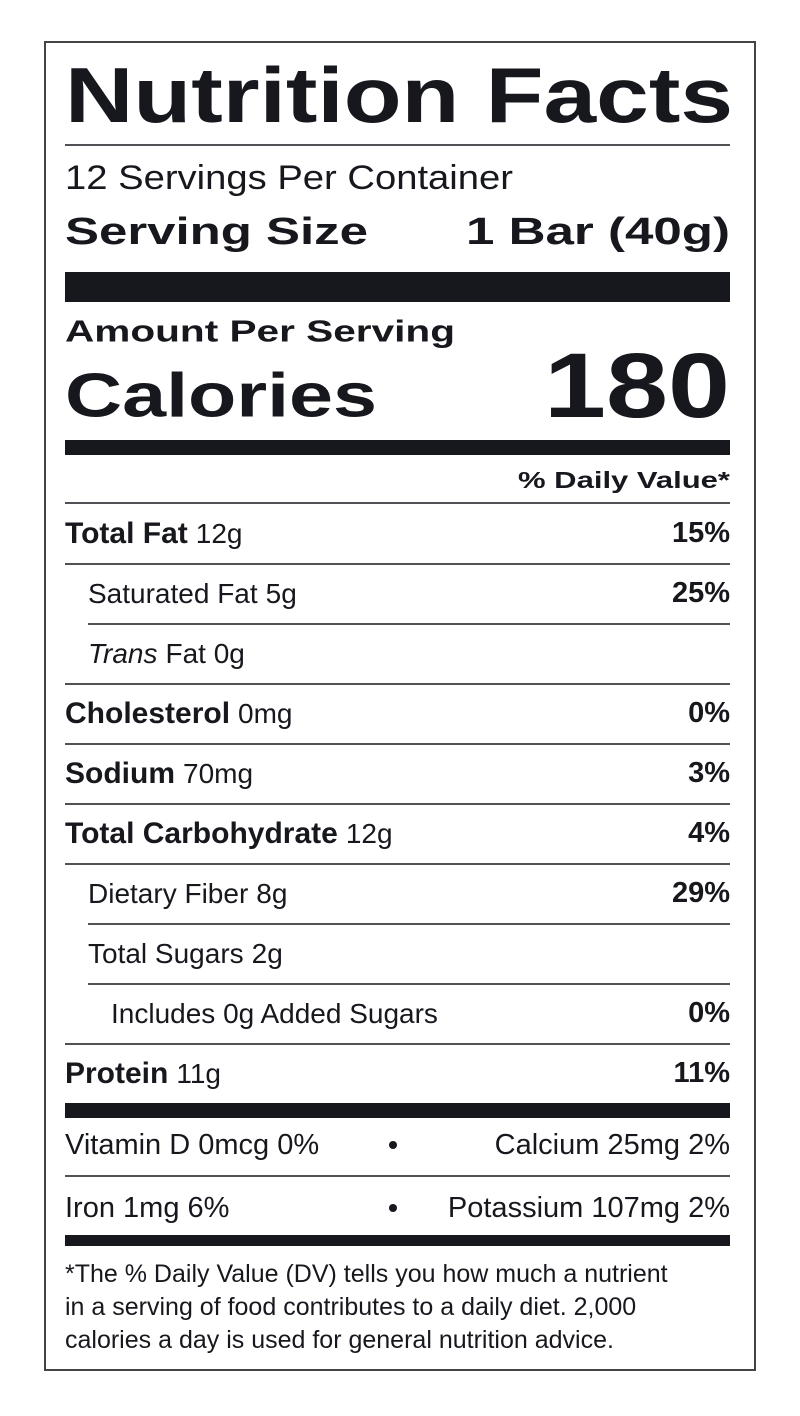  I want to click on nutrient-amount: 0mg, so click(265, 713).